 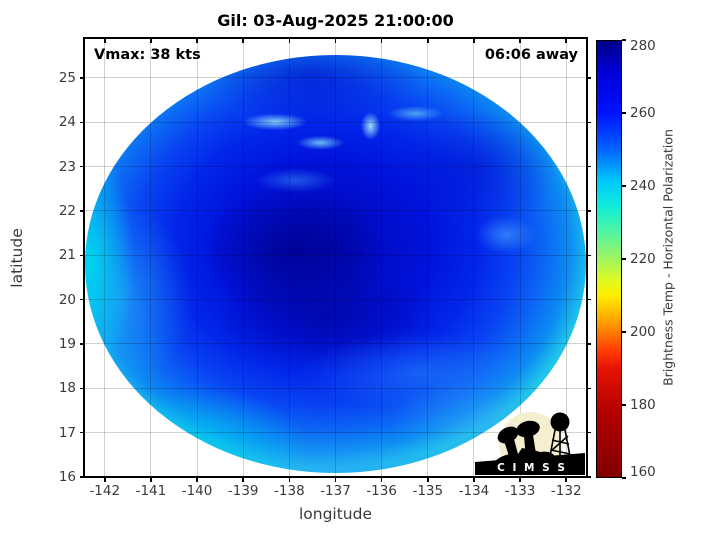 I want to click on chart-title: Gil: 03-Aug-2025 21:00:00, so click(x=335, y=20).